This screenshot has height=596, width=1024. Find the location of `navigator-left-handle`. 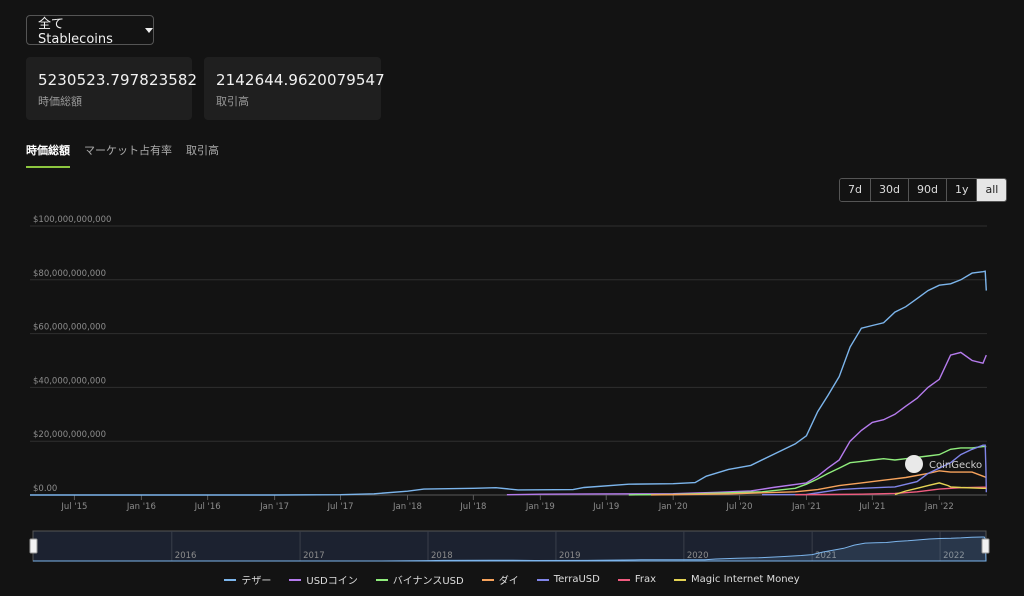

navigator-left-handle is located at coordinates (33, 546).